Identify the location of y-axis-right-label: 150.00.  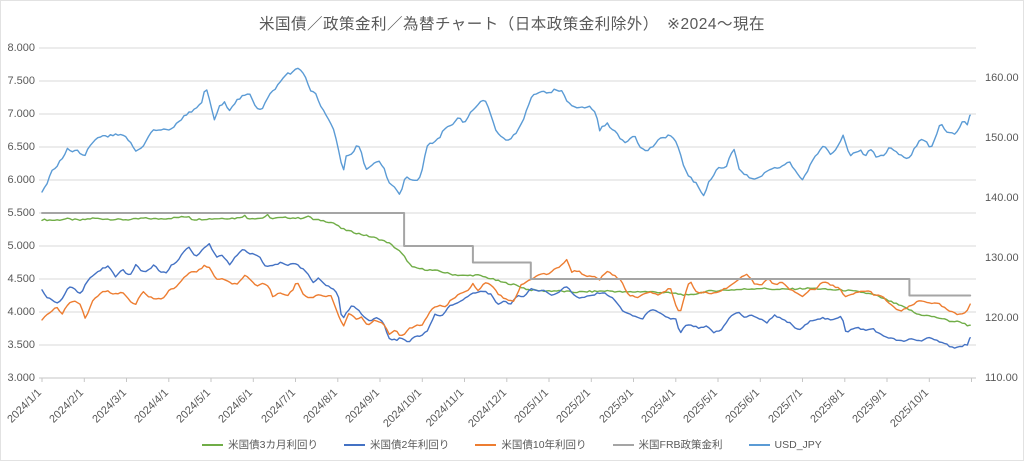
(1002, 138).